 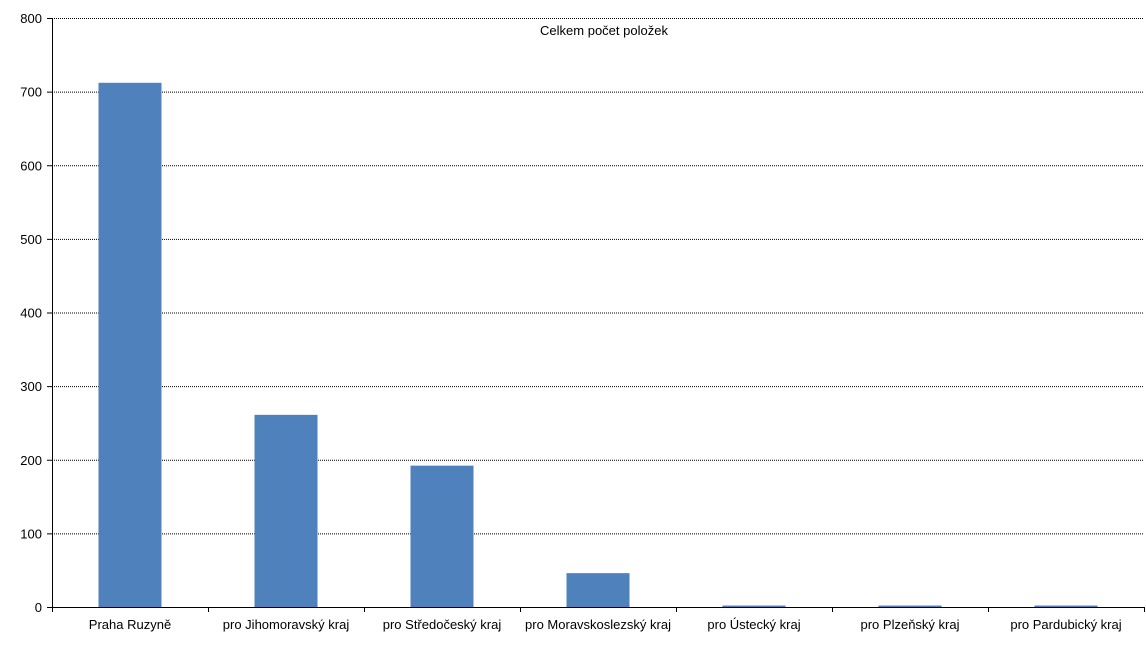 I want to click on category-label: pro Pardubický kraj, so click(x=1065, y=624).